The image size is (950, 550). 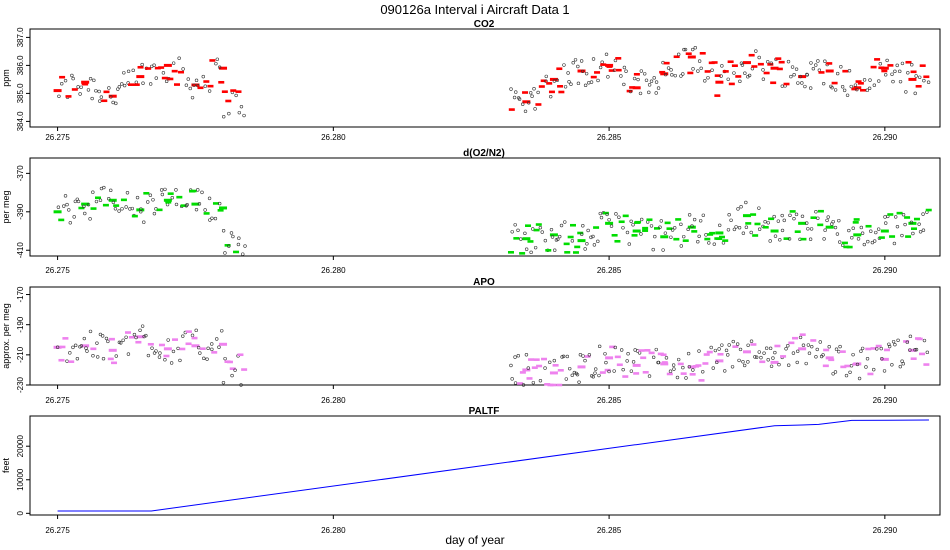 I want to click on y-tick-label: 384.0, so click(x=20, y=121).